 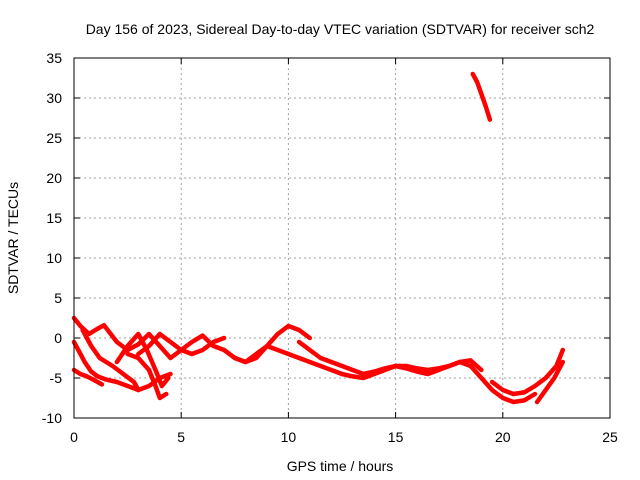 I want to click on series-line-sat-d, so click(x=110, y=360).